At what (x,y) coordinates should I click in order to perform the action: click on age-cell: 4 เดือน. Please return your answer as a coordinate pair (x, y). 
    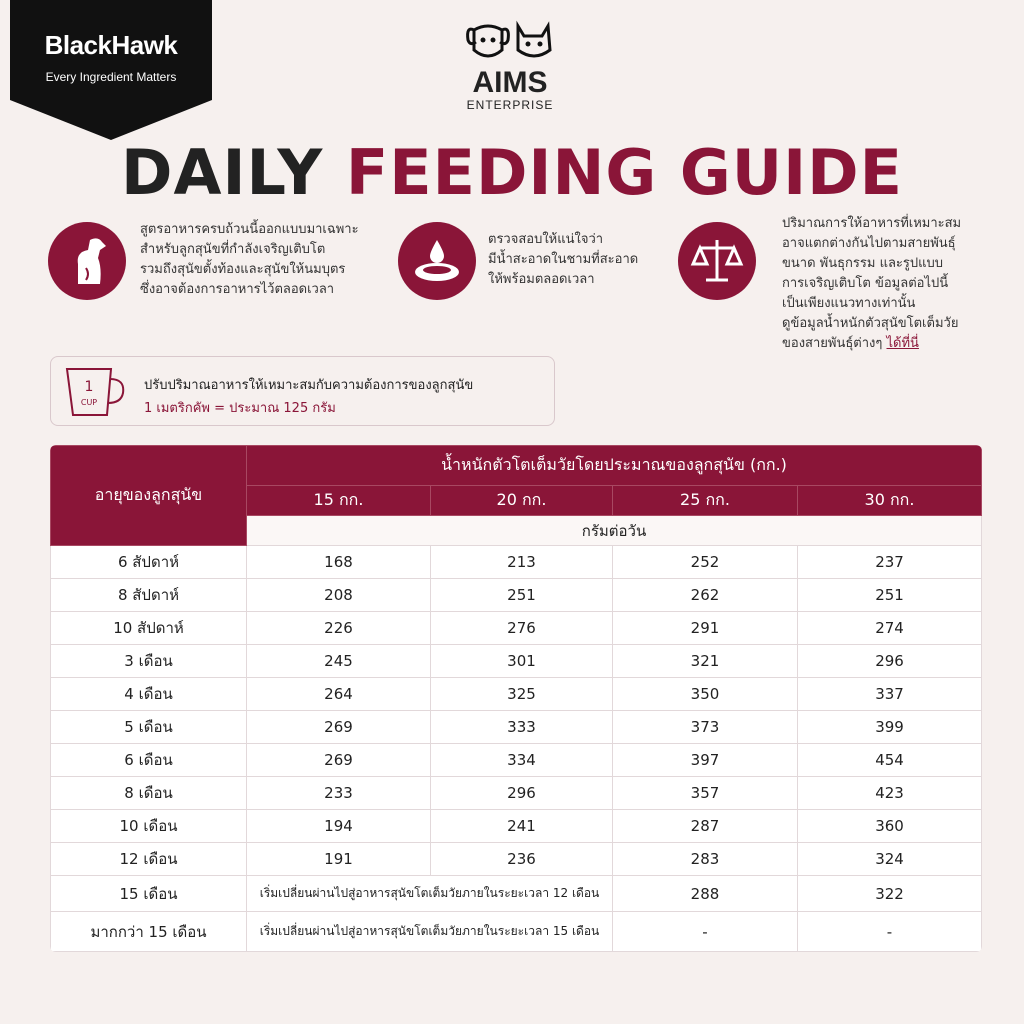
    Looking at the image, I should click on (148, 694).